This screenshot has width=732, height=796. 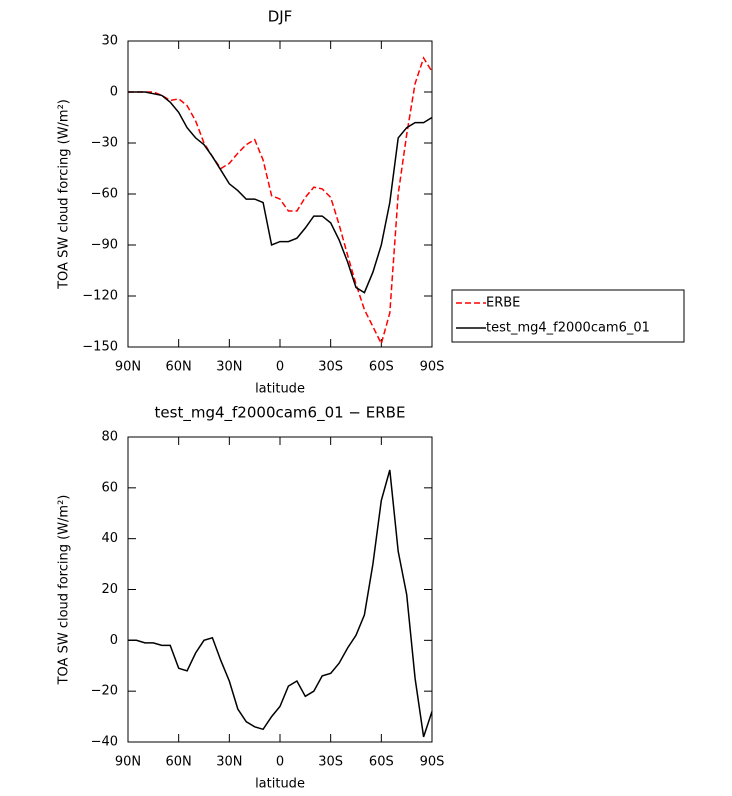 What do you see at coordinates (568, 328) in the screenshot?
I see `legend-label: test_mg4_f2000cam6_01` at bounding box center [568, 328].